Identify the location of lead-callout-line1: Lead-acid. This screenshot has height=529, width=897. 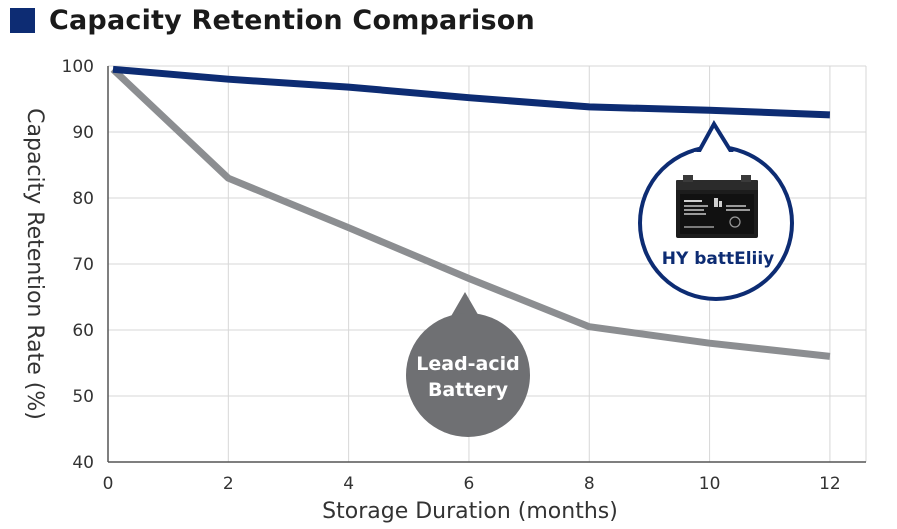
(468, 364).